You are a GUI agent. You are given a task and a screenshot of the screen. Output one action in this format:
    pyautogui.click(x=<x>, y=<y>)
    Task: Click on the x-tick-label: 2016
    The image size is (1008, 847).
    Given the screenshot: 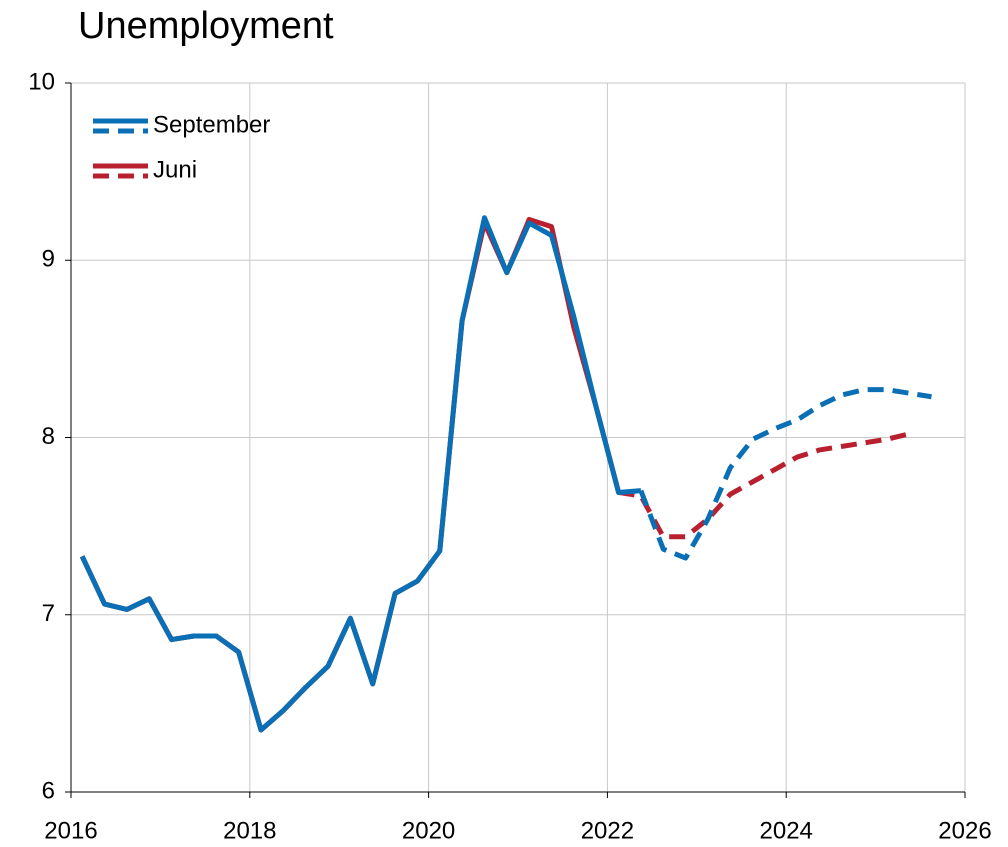 What is the action you would take?
    pyautogui.click(x=70, y=830)
    